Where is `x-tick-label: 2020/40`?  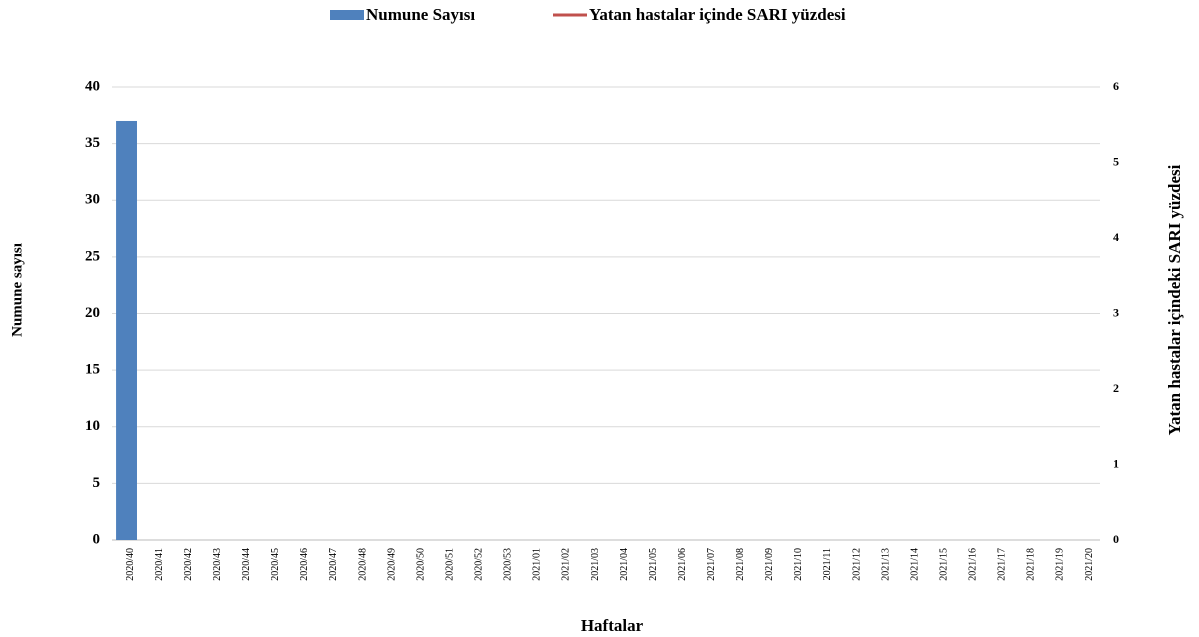 x-tick-label: 2020/40 is located at coordinates (130, 564).